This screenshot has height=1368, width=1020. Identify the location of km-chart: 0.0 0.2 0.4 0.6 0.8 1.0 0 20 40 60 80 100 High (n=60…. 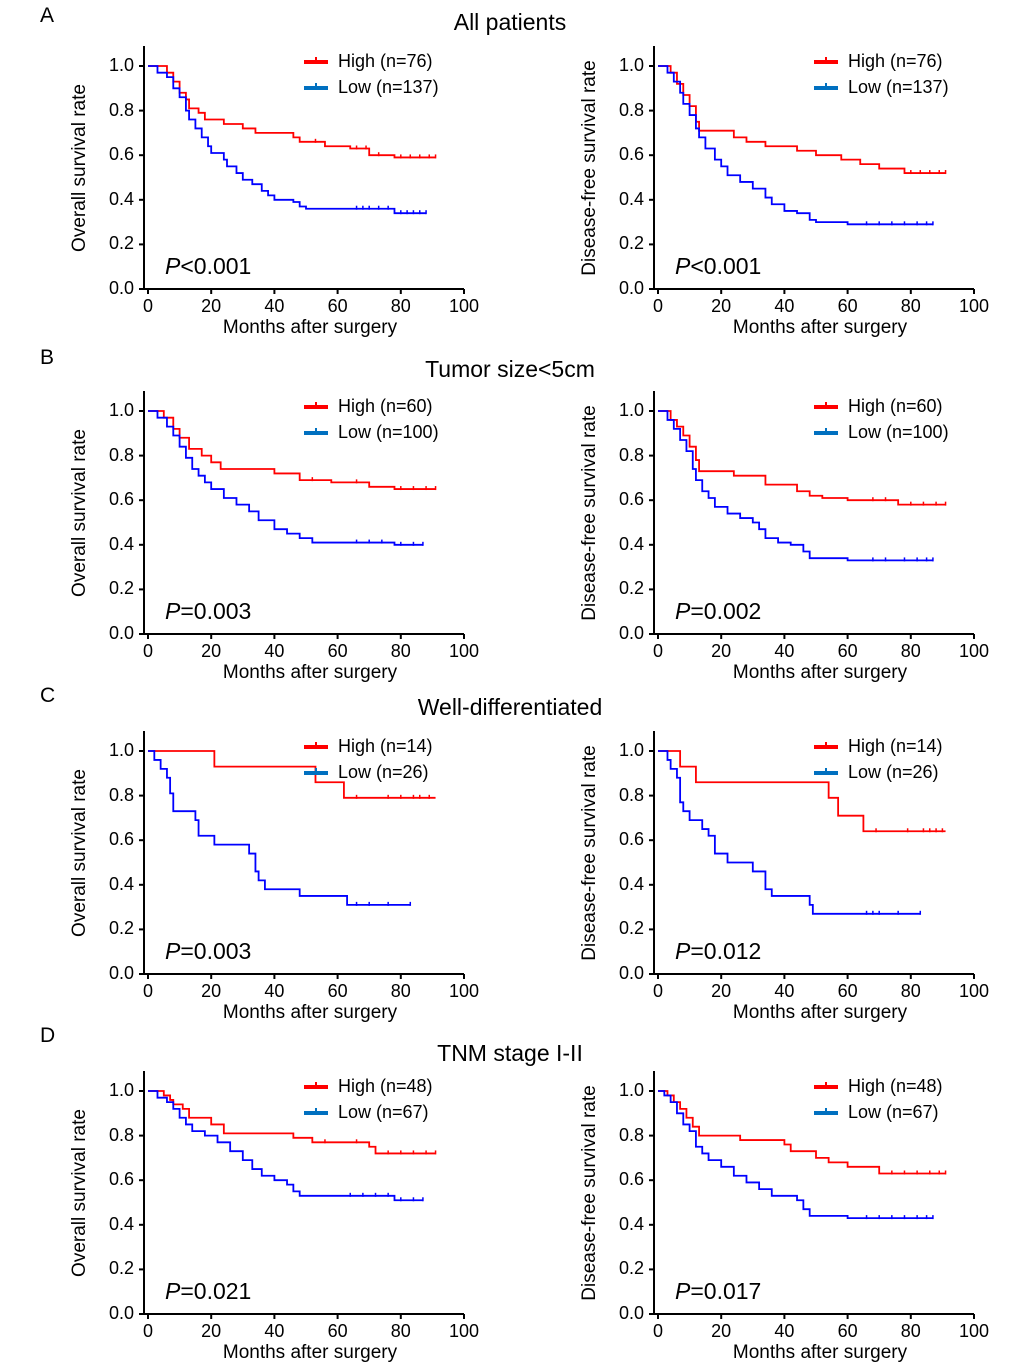
(790, 535).